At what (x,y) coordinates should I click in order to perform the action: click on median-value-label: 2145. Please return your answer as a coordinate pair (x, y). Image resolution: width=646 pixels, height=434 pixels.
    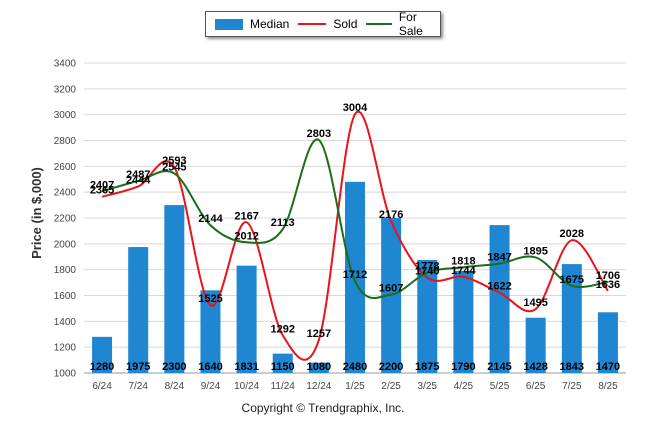
    Looking at the image, I should click on (499, 367).